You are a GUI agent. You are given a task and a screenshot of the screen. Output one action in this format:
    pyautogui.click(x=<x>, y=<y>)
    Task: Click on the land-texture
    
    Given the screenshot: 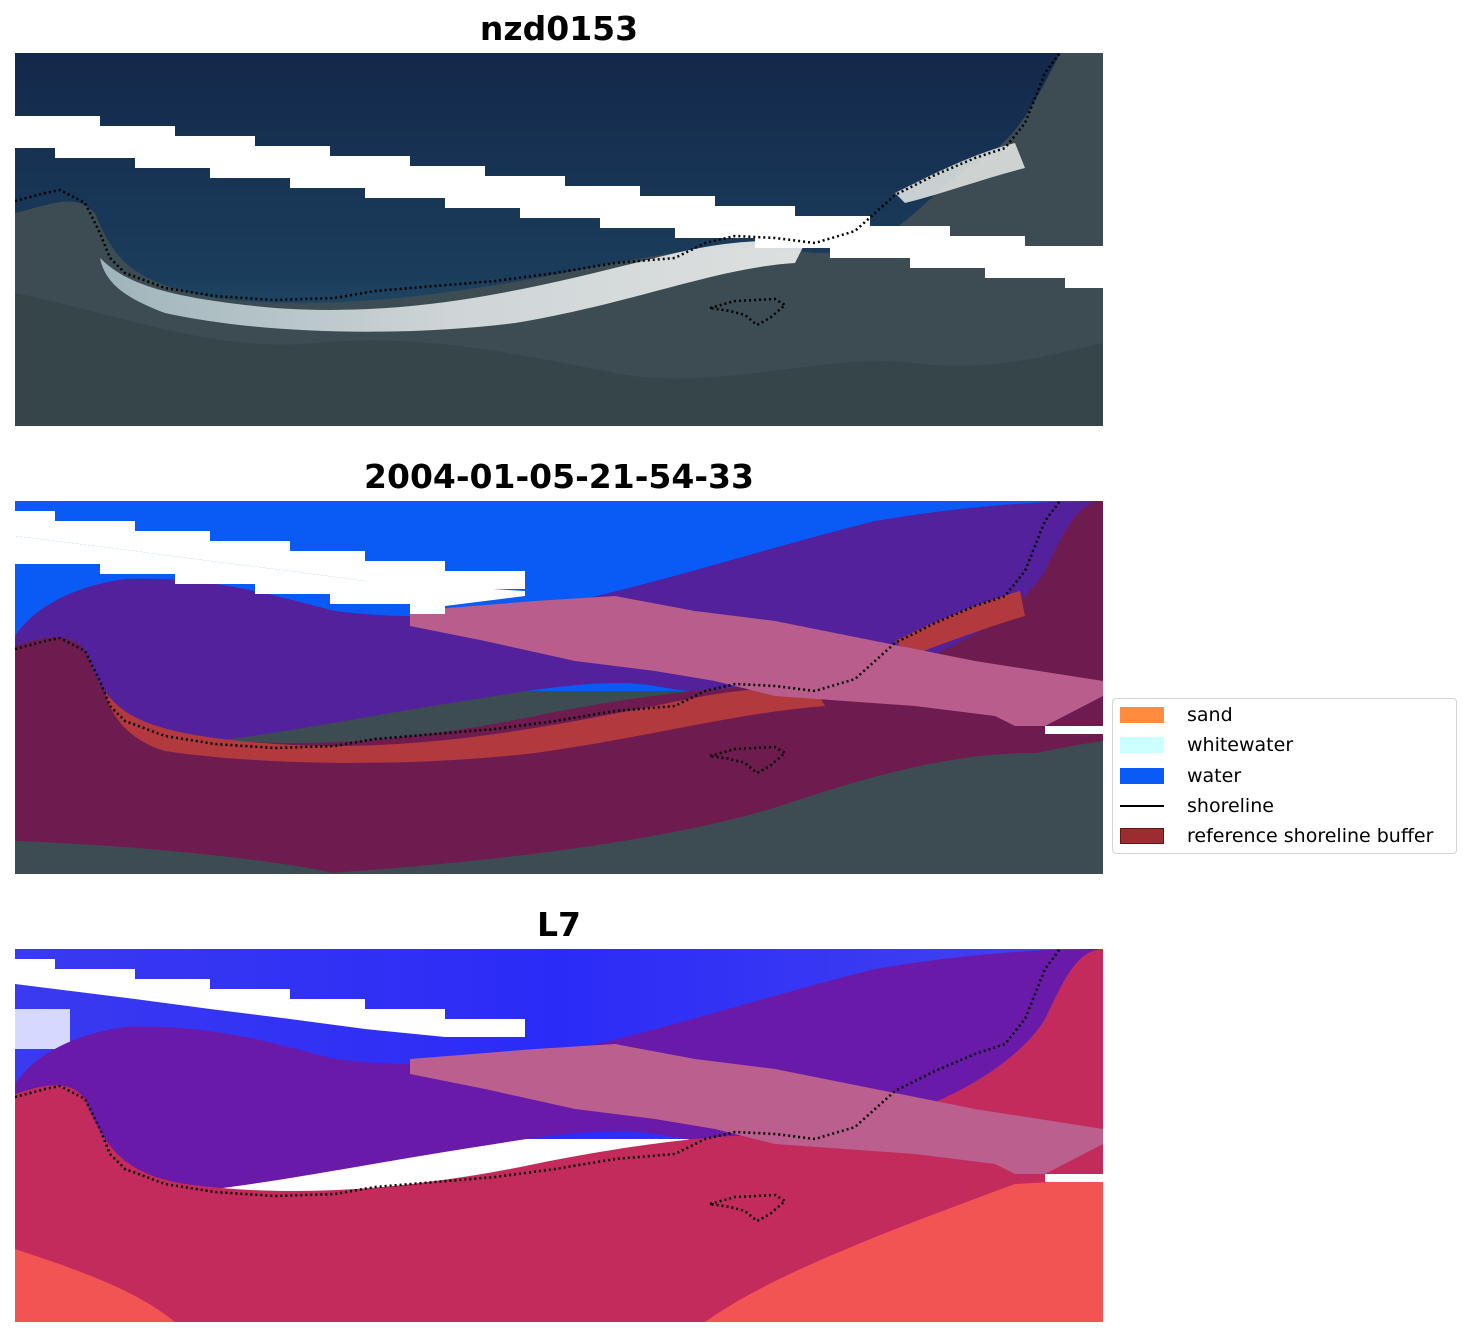 What is the action you would take?
    pyautogui.click(x=559, y=359)
    